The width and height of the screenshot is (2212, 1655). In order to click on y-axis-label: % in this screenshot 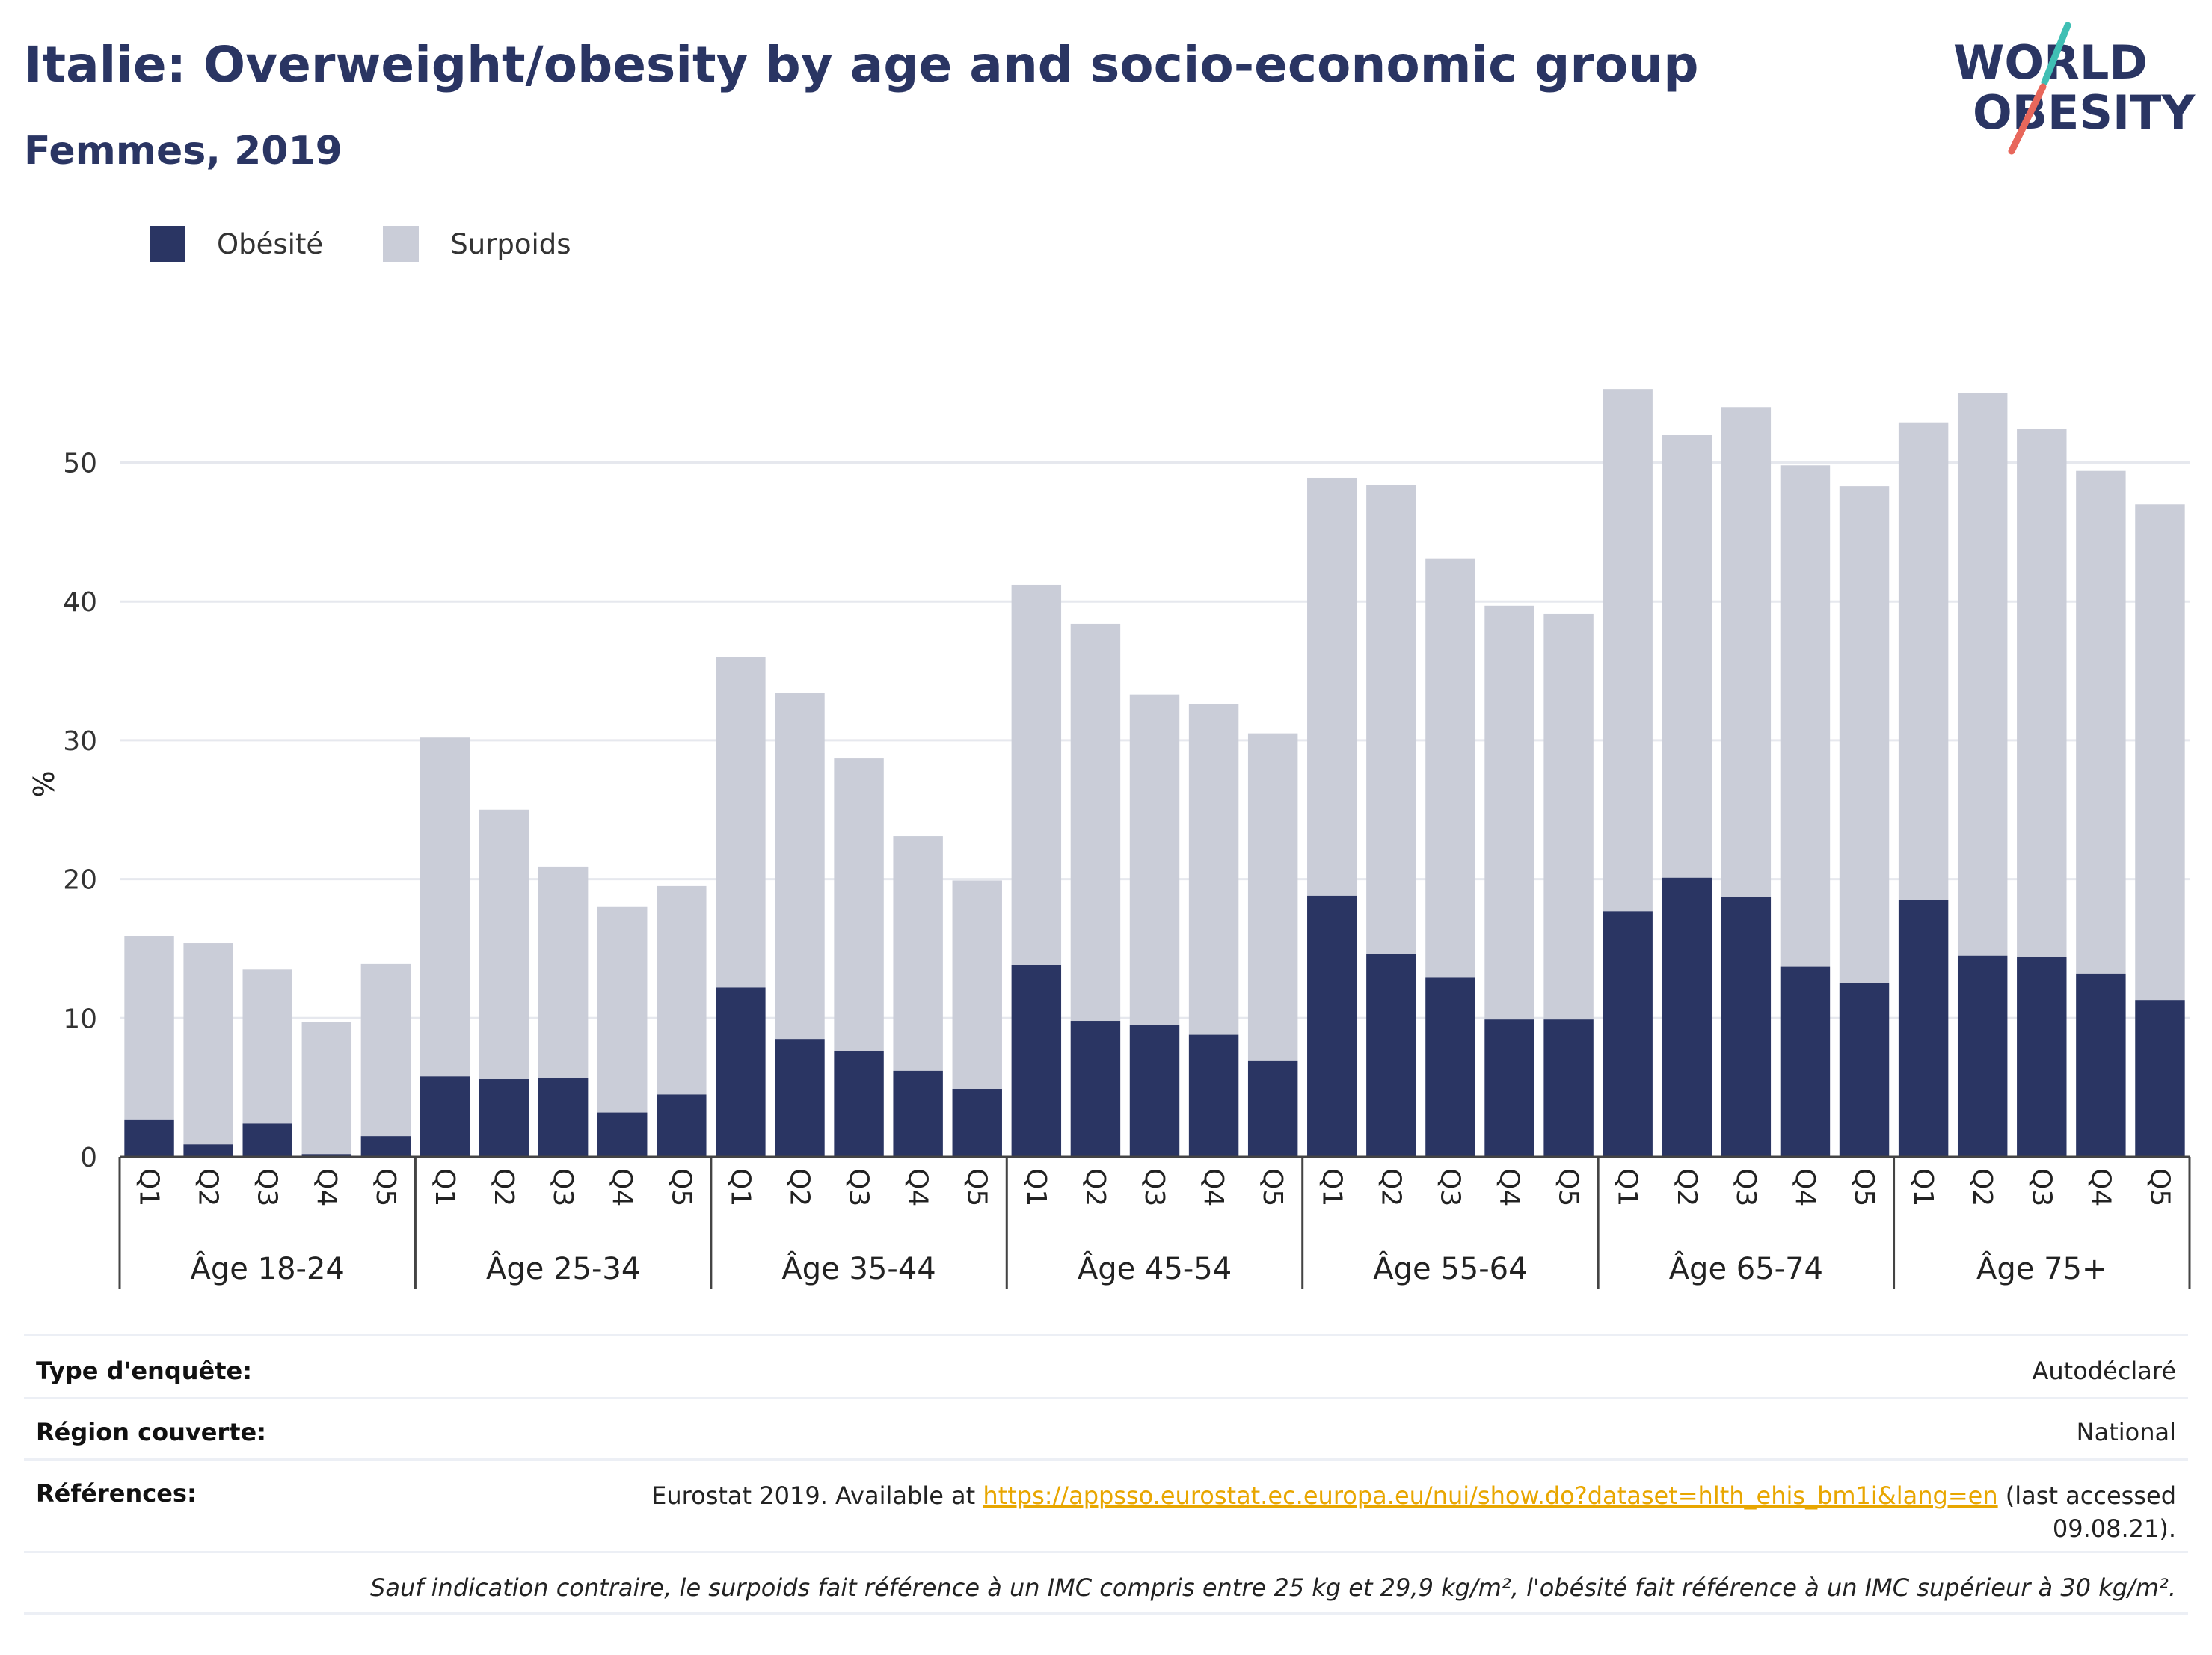, I will do `click(44, 783)`.